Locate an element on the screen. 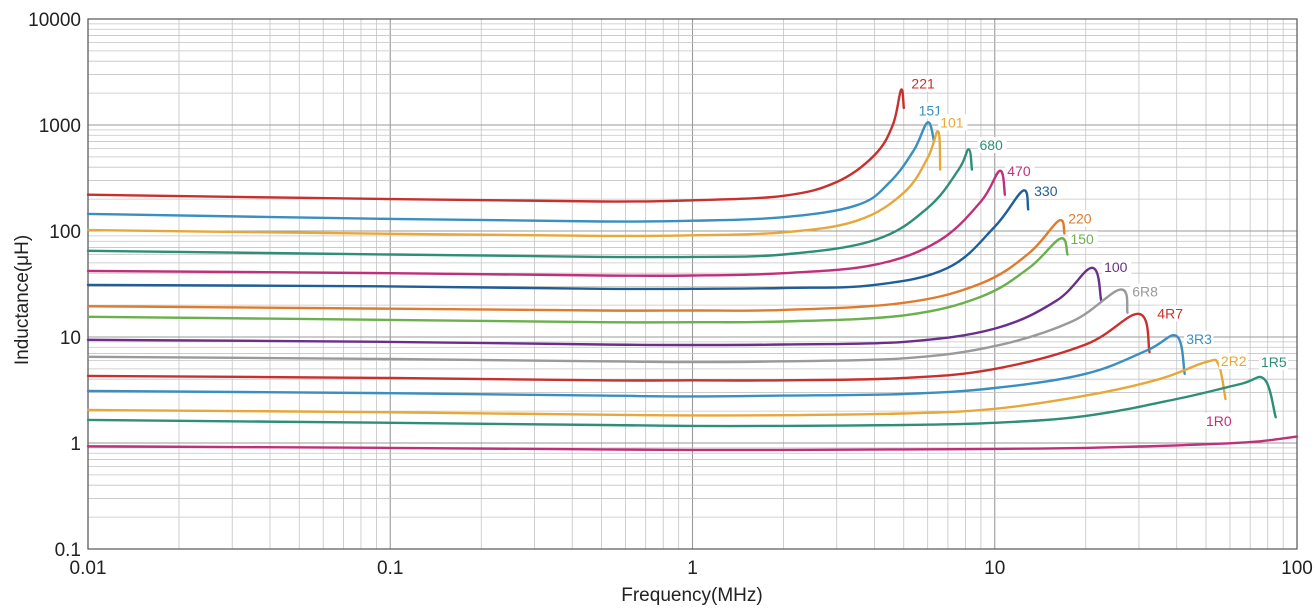 Image resolution: width=1316 pixels, height=610 pixels. series-label-680: 680 is located at coordinates (991, 145).